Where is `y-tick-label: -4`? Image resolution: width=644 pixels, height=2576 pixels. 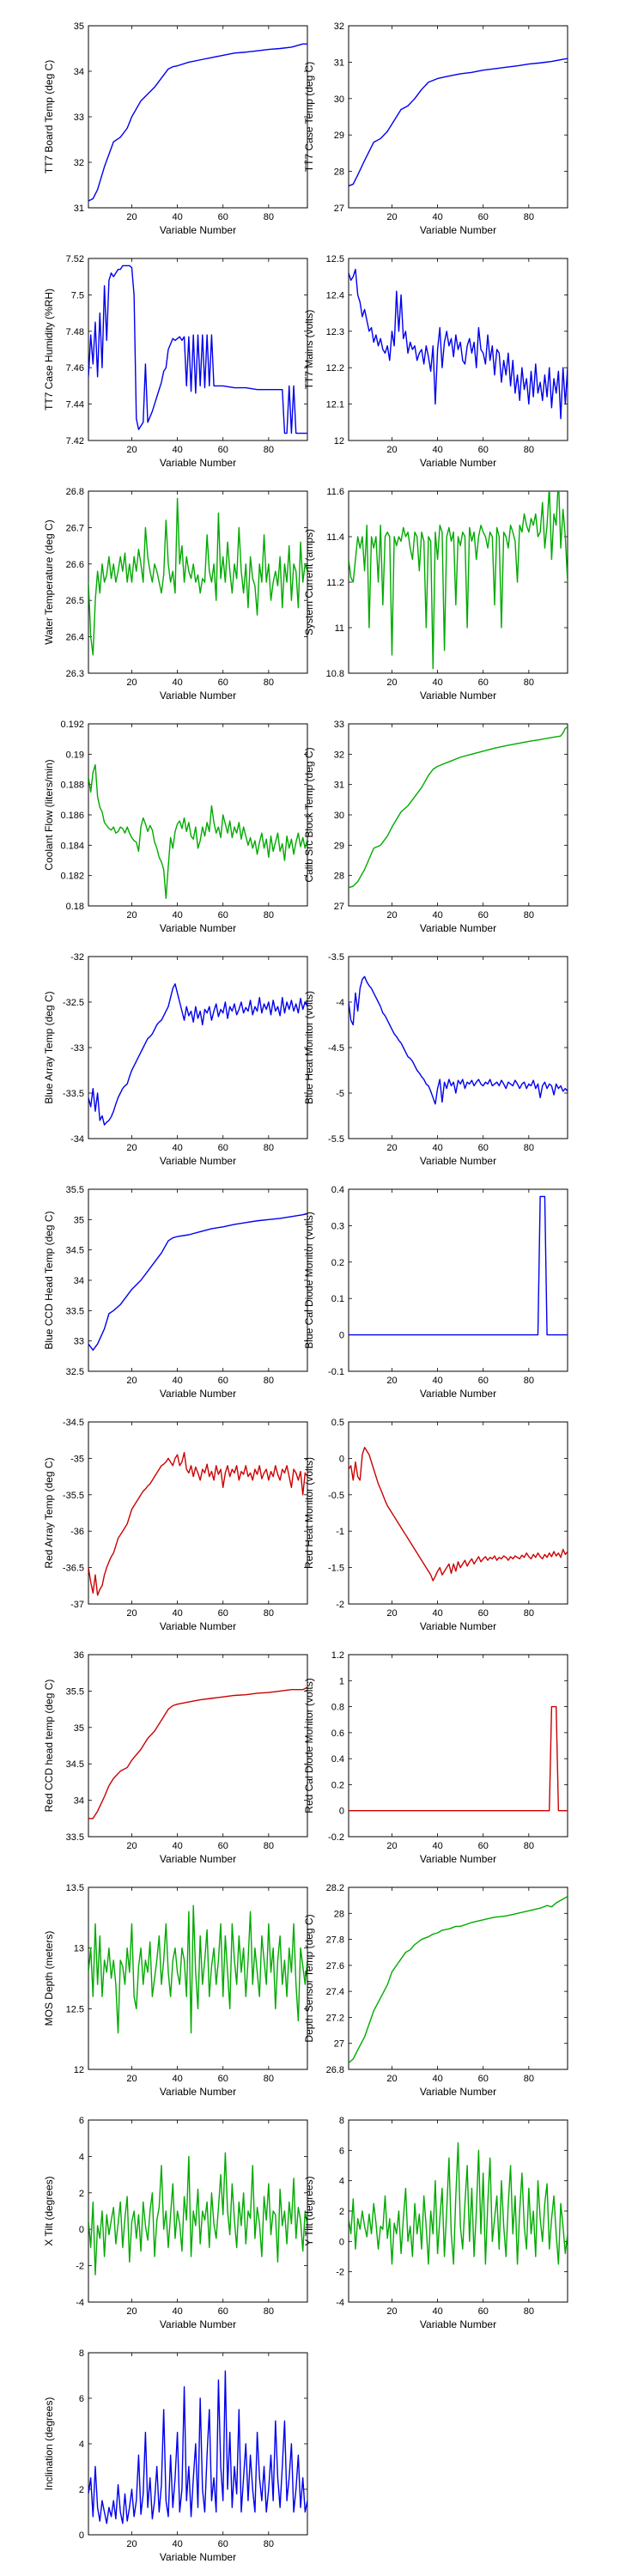
y-tick-label: -4 is located at coordinates (80, 2303).